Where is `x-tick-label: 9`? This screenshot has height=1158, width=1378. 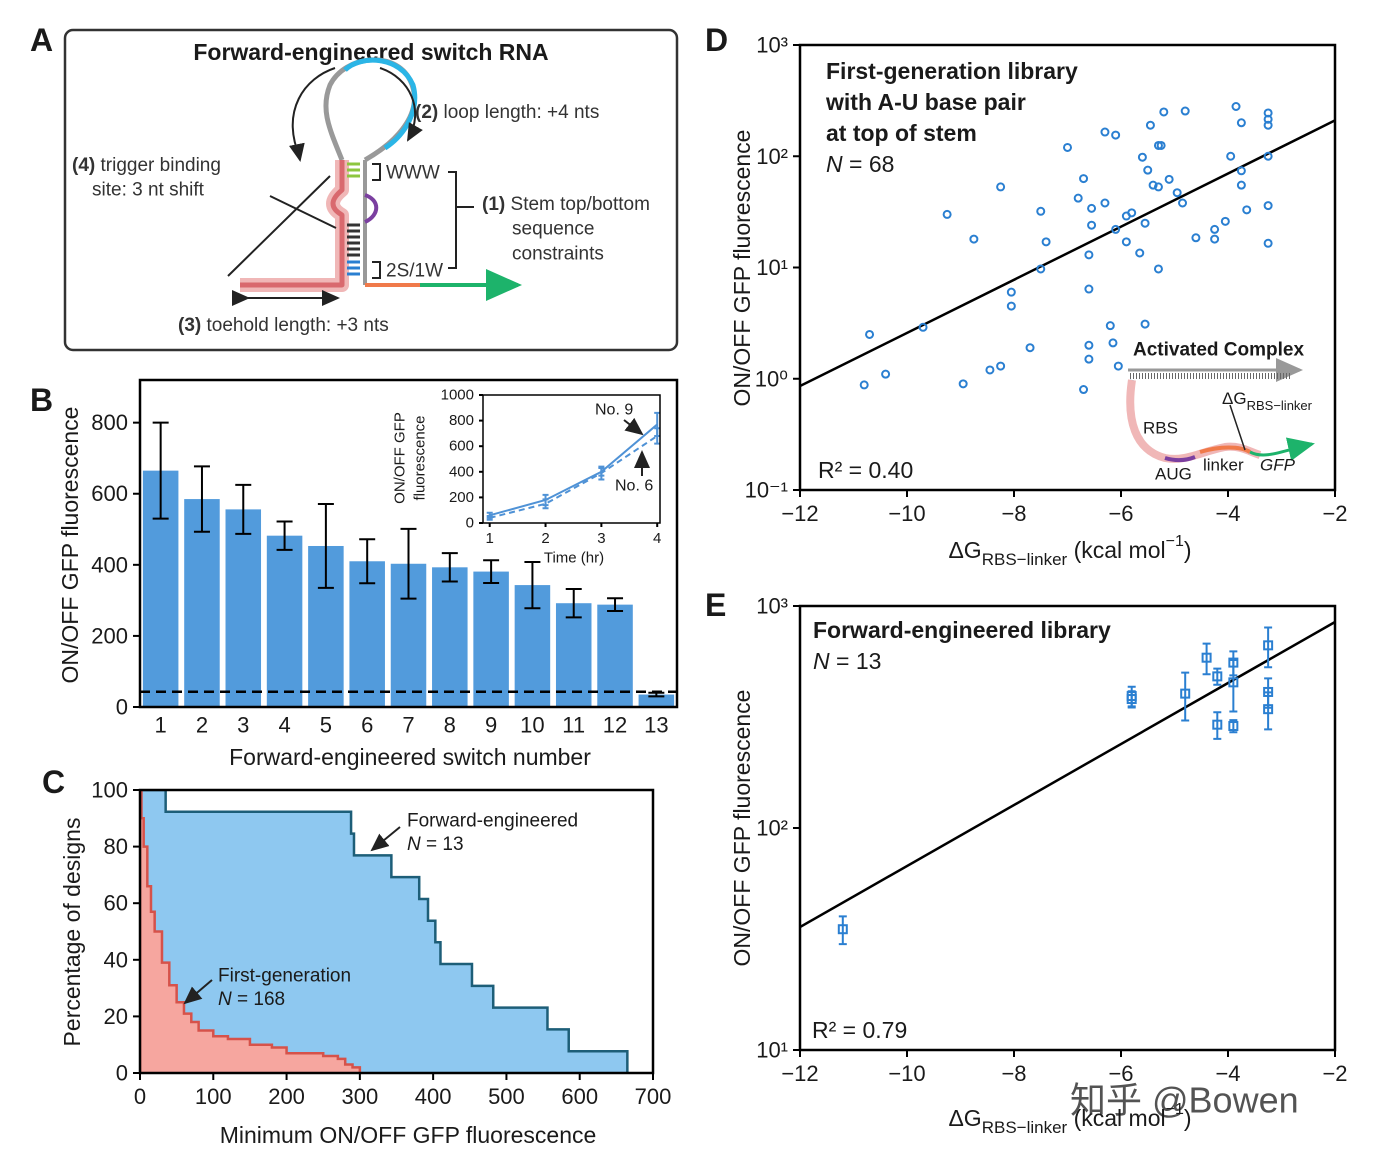
x-tick-label: 9 is located at coordinates (491, 725).